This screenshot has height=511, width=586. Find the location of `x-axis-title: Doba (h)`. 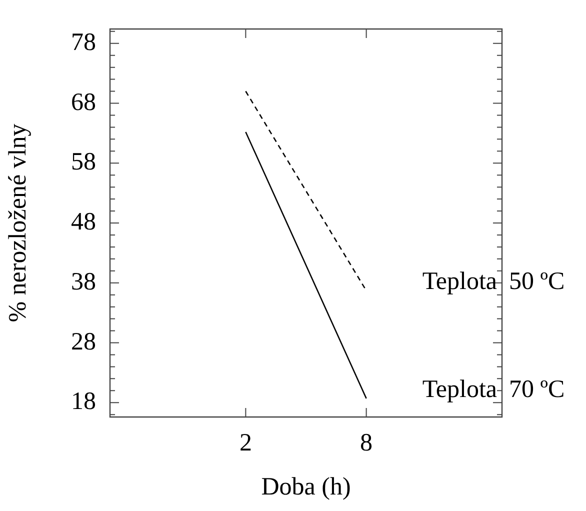

x-axis-title: Doba (h) is located at coordinates (306, 487).